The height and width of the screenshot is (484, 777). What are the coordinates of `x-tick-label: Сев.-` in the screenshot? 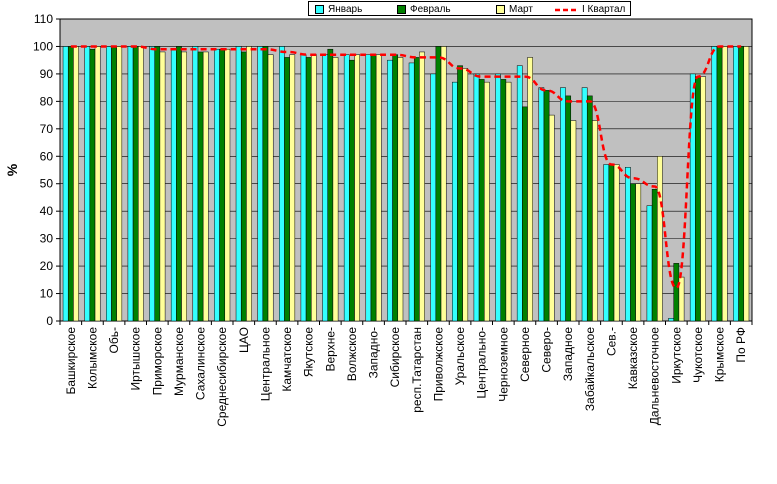 It's located at (611, 341).